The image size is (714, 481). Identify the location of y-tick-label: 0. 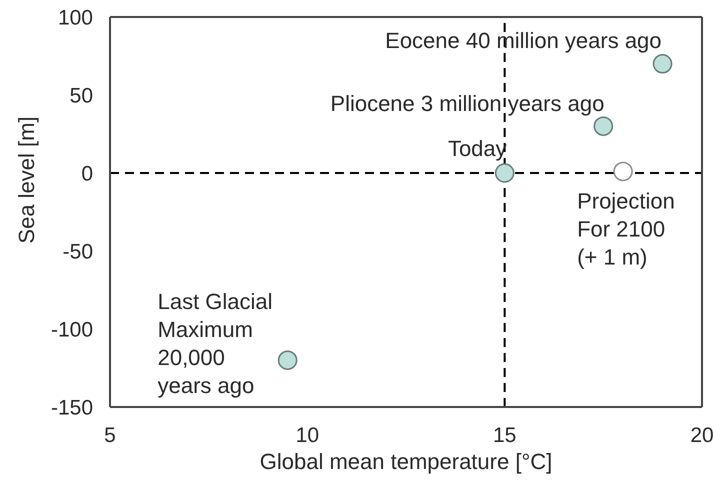
(87, 174).